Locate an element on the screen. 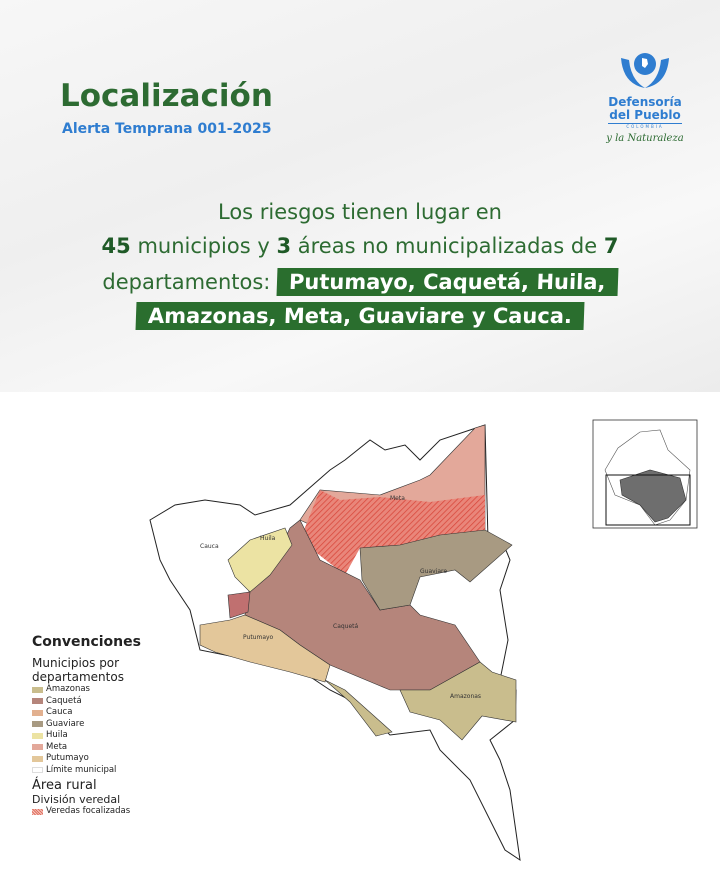  logo-tagline: y la Naturaleza is located at coordinates (645, 138).